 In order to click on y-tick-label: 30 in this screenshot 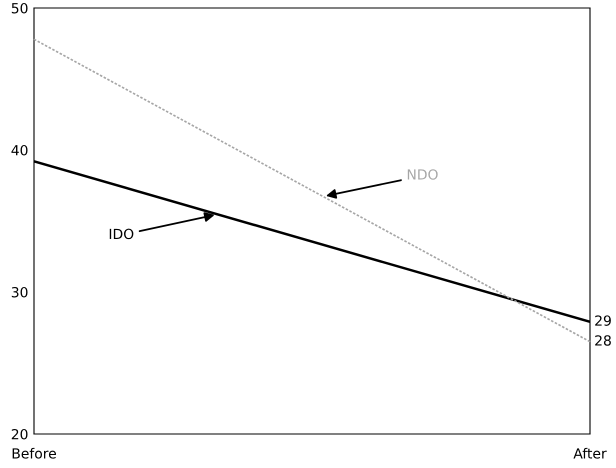, I will do `click(20, 292)`.